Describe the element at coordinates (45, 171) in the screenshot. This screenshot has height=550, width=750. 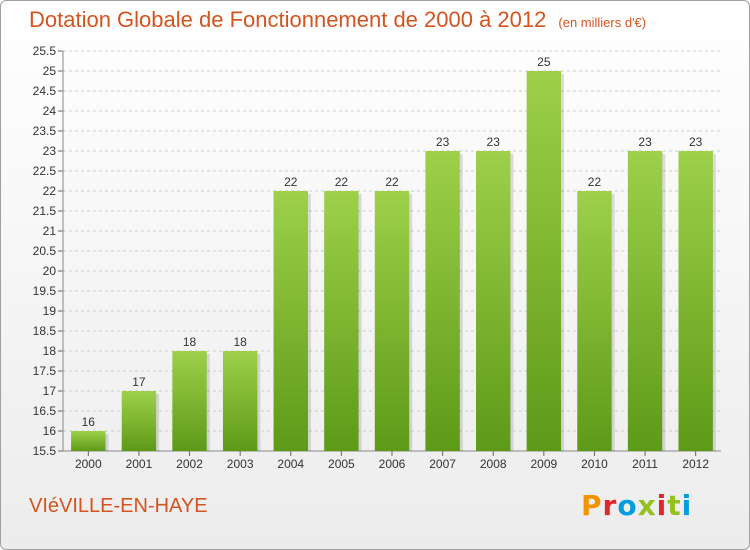
I see `y-tick-label: 22.5` at that location.